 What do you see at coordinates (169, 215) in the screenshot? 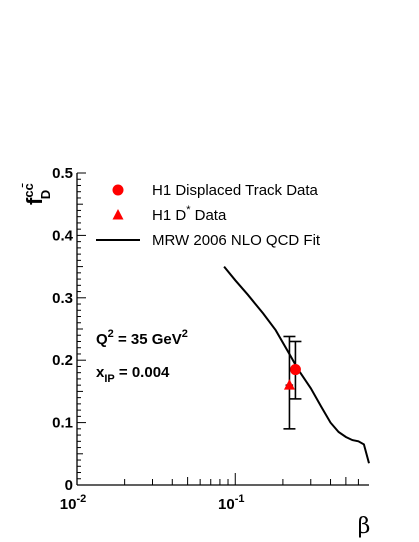
I see `legend-label-main: H1 D` at bounding box center [169, 215].